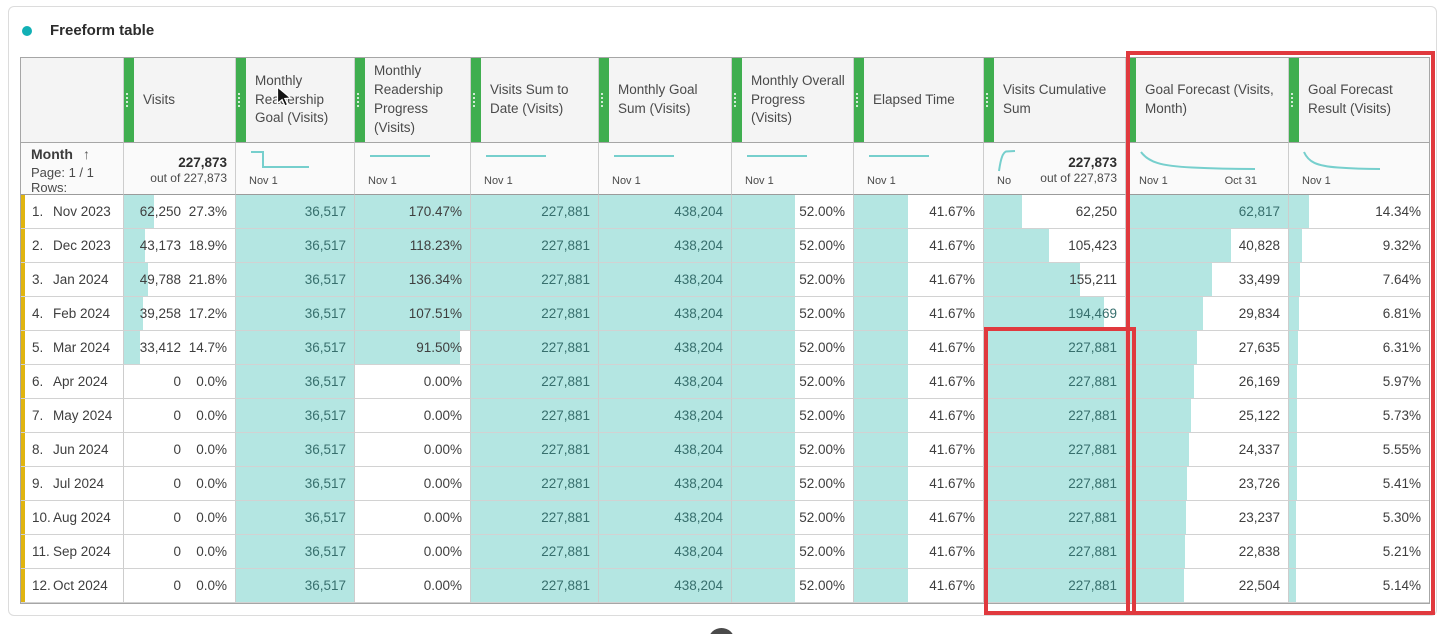 The height and width of the screenshot is (634, 1444). What do you see at coordinates (1207, 100) in the screenshot?
I see `column-header-goal-forecast-month: Goal Forecast (Visits, Month)` at bounding box center [1207, 100].